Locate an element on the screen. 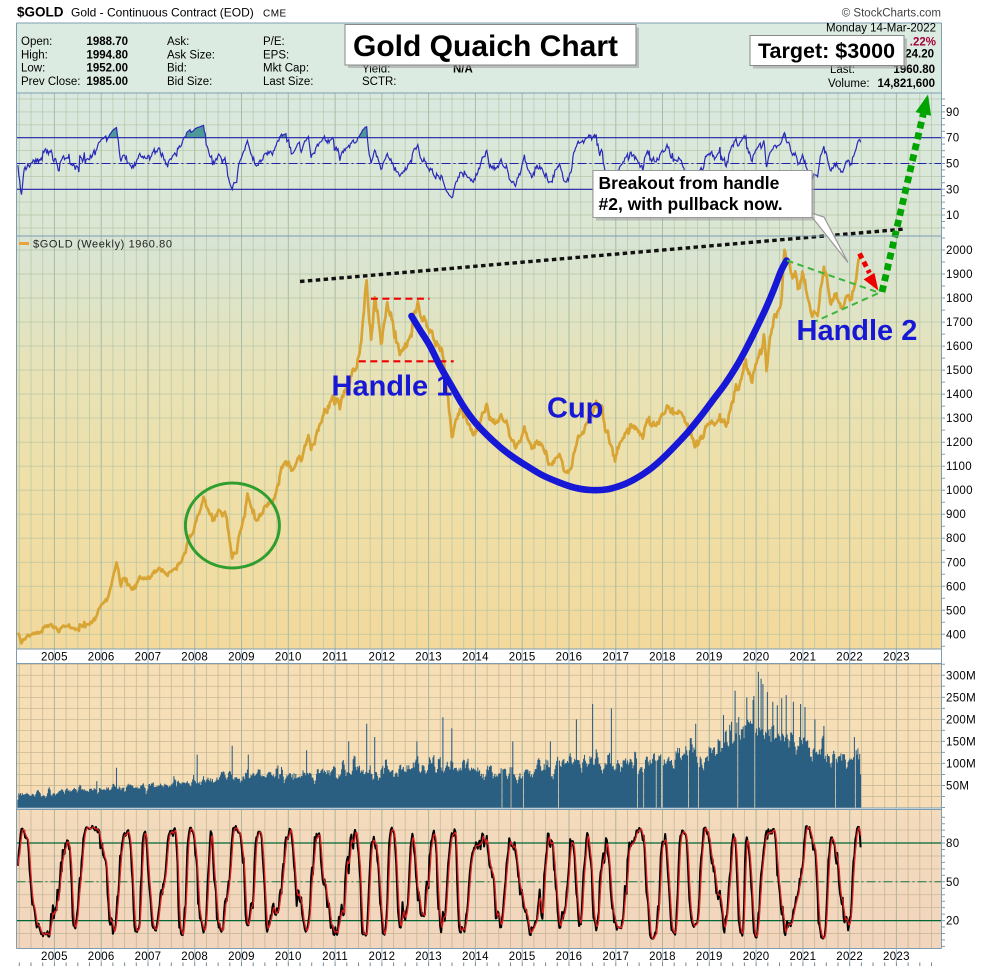 The width and height of the screenshot is (990, 970). svg-text: Target: $3000 is located at coordinates (826, 51).